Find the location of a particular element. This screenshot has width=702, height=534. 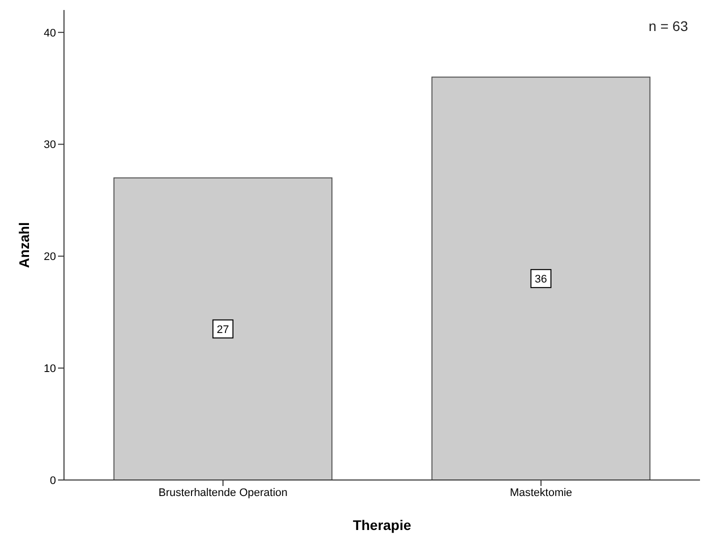

x-axis-title: Therapie is located at coordinates (382, 525).